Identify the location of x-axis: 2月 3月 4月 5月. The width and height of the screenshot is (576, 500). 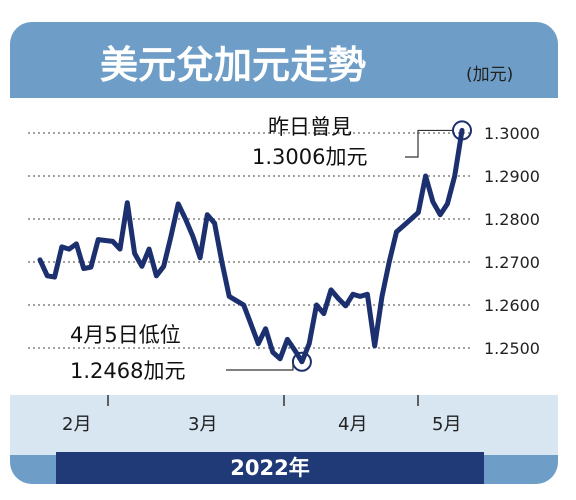
(261, 415).